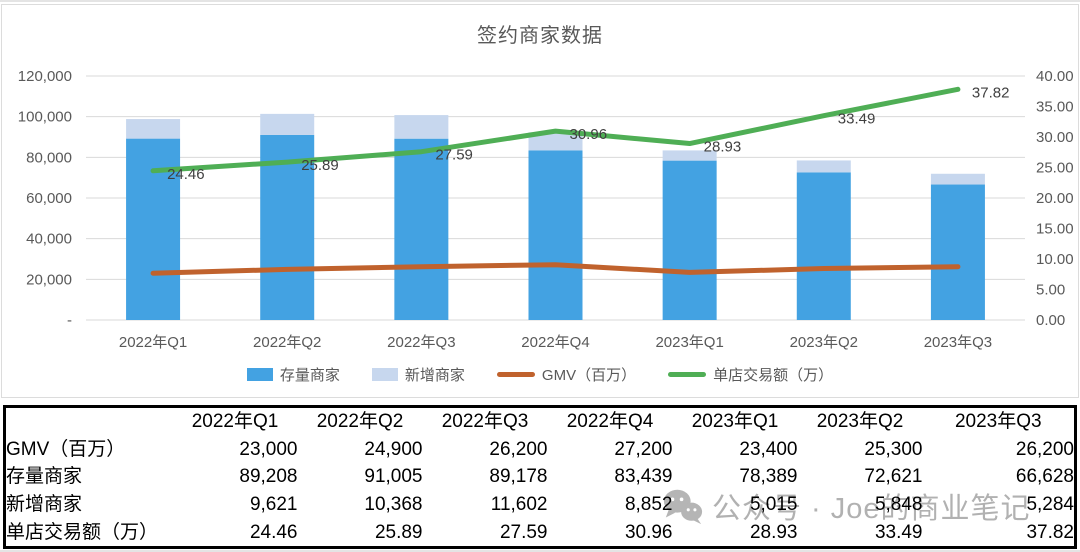 This screenshot has height=552, width=1080. Describe the element at coordinates (485, 422) in the screenshot. I see `table-header-cell: 2022年Q3` at that location.